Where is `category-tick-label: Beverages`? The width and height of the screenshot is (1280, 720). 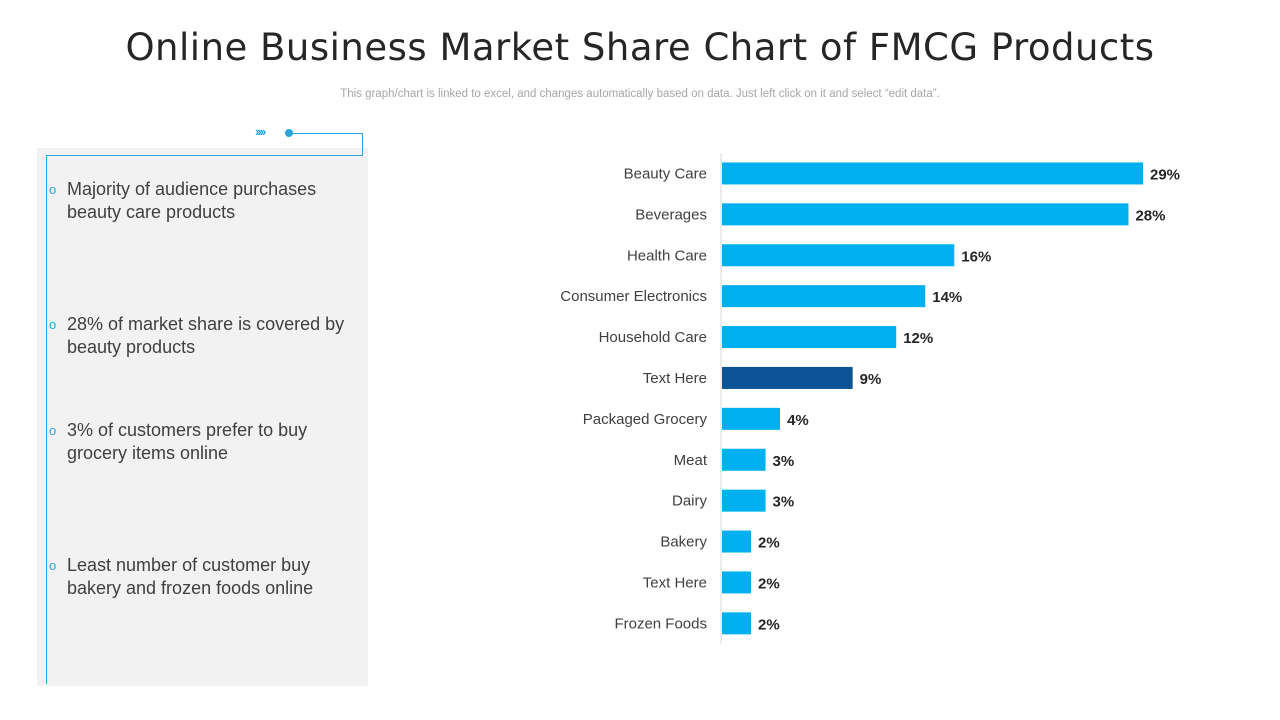 category-tick-label: Beverages is located at coordinates (671, 214).